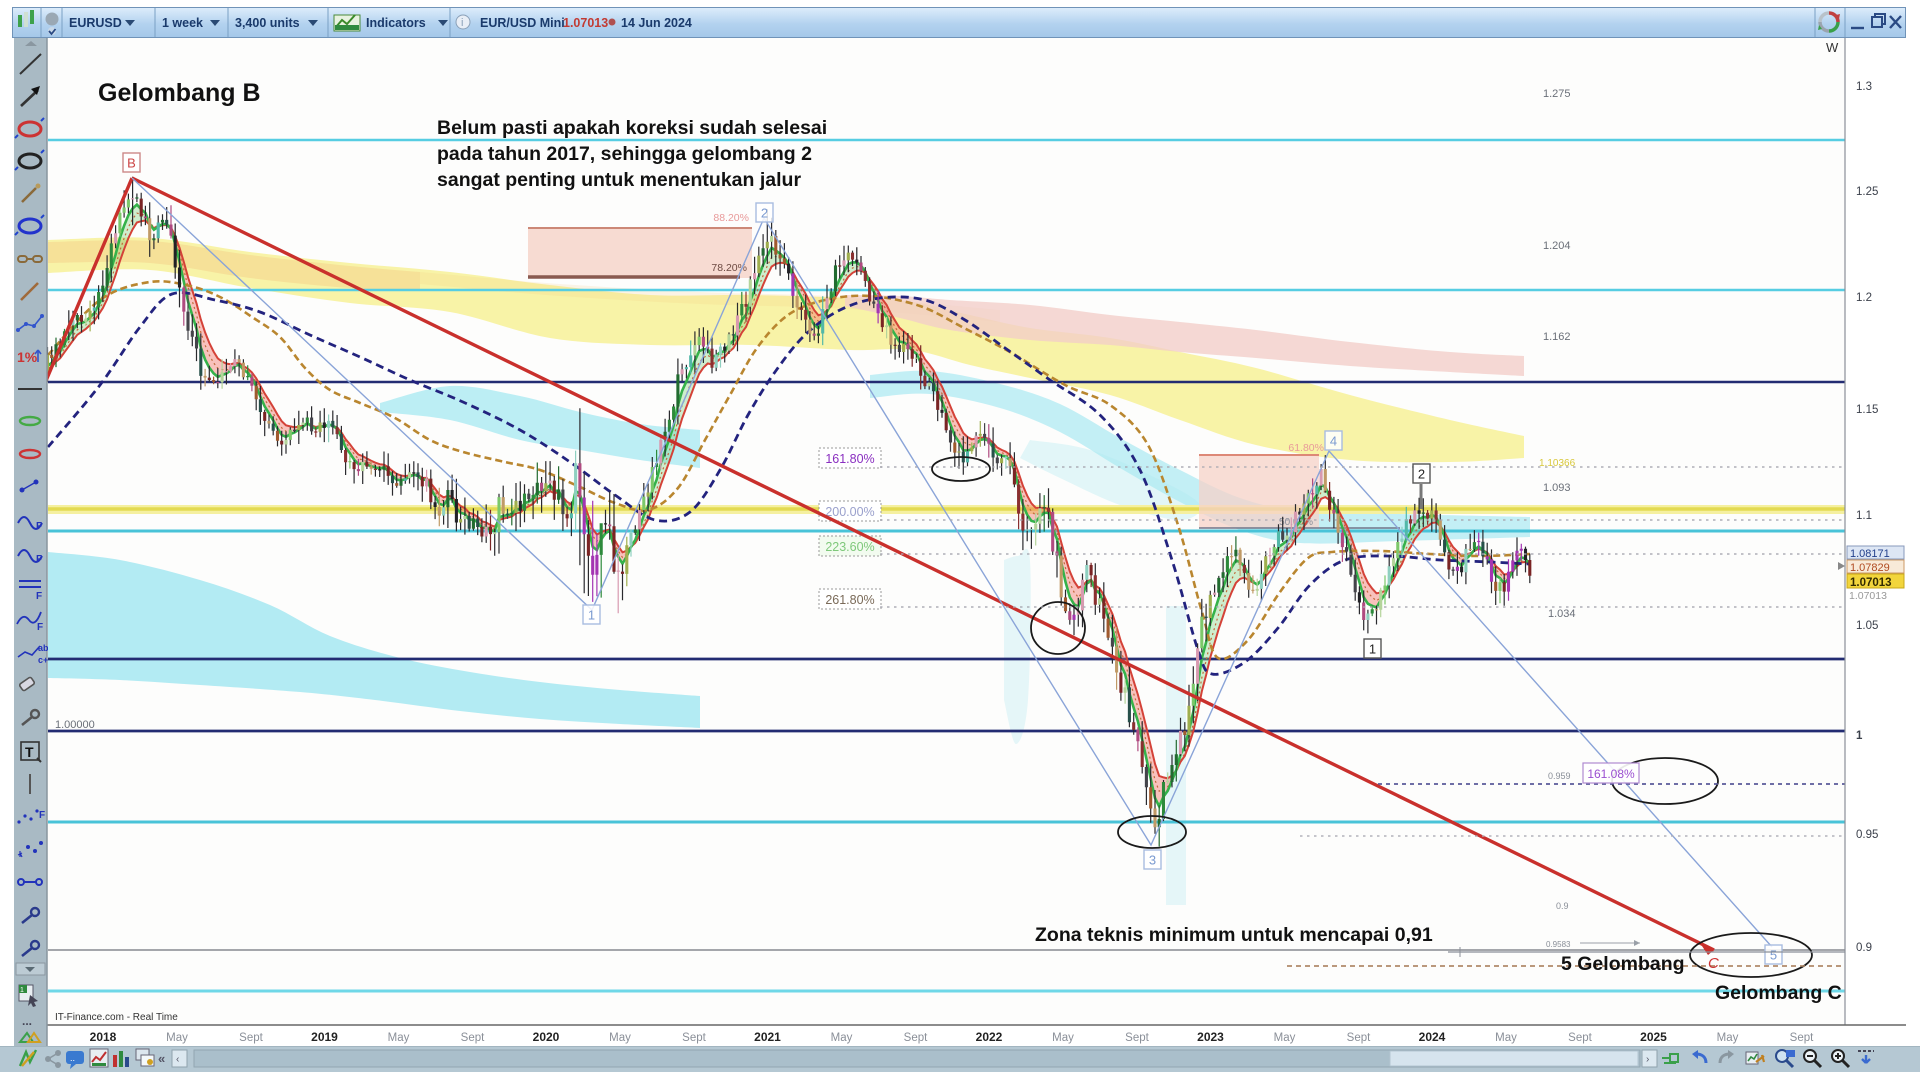  Describe the element at coordinates (849, 512) in the screenshot. I see `svg-text: 200.00%` at that location.